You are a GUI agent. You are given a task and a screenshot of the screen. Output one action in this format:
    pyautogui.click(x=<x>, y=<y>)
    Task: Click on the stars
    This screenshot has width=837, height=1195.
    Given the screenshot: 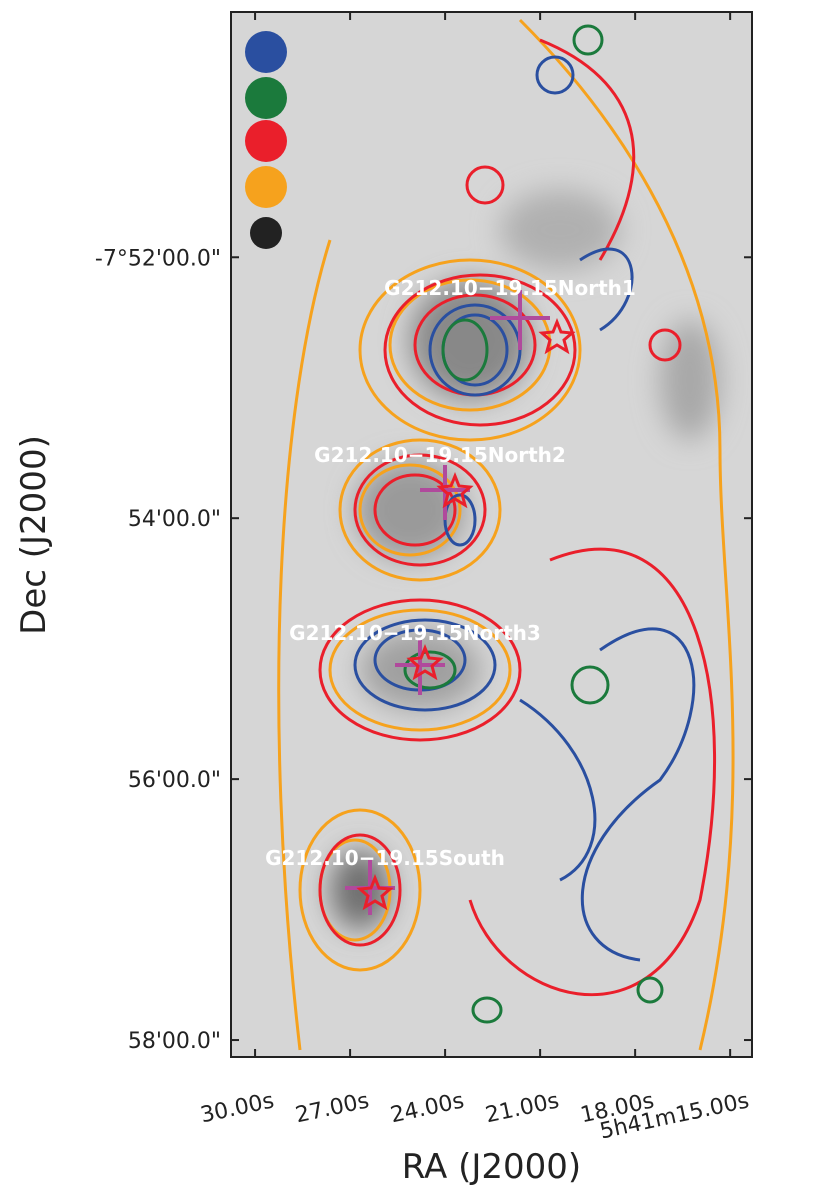 What is the action you would take?
    pyautogui.click(x=466, y=614)
    